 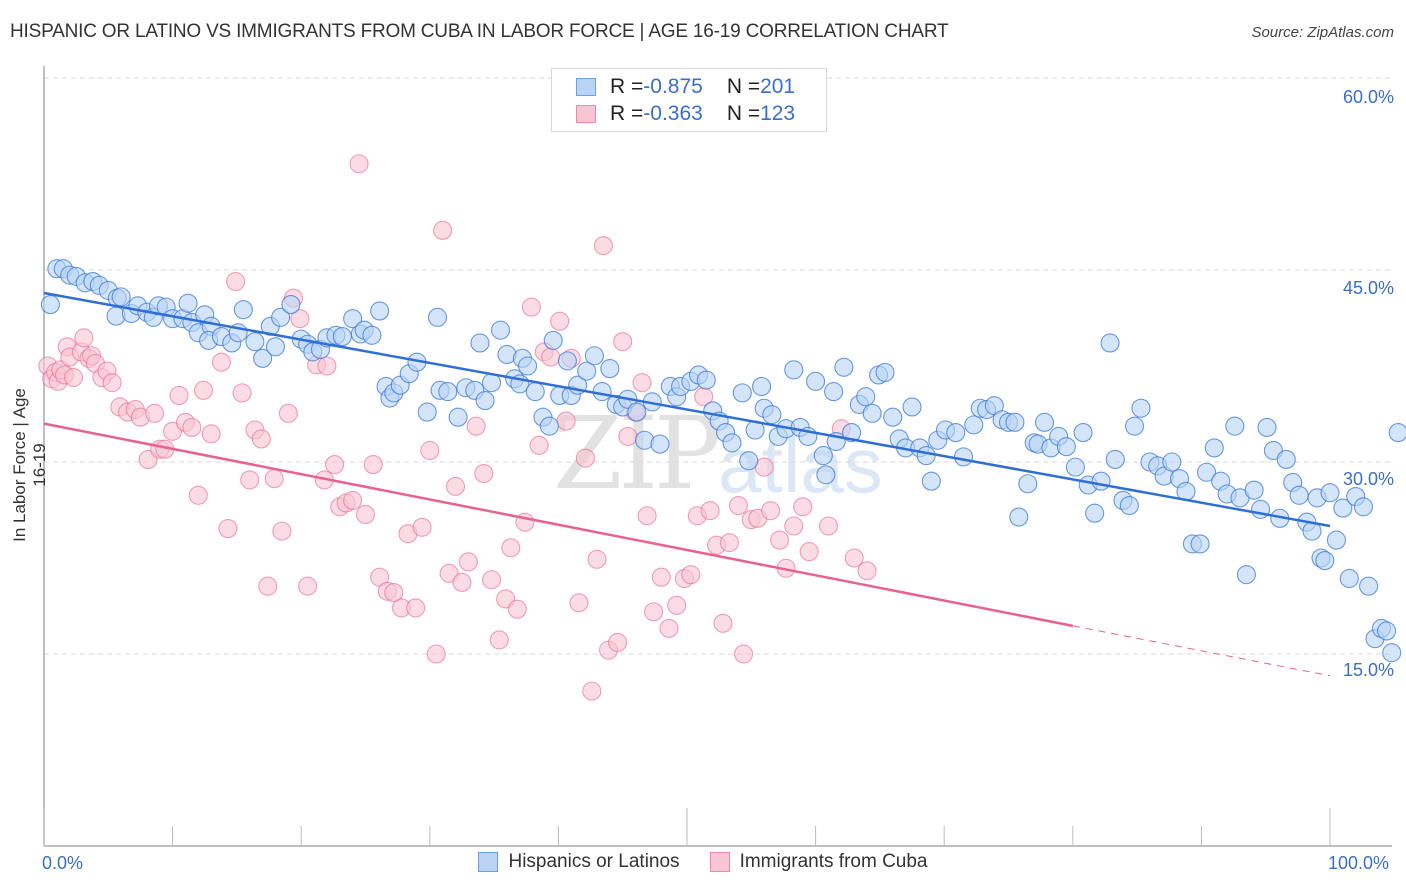 I want to click on x-tick-label-0: 0.0%, so click(x=63, y=863).